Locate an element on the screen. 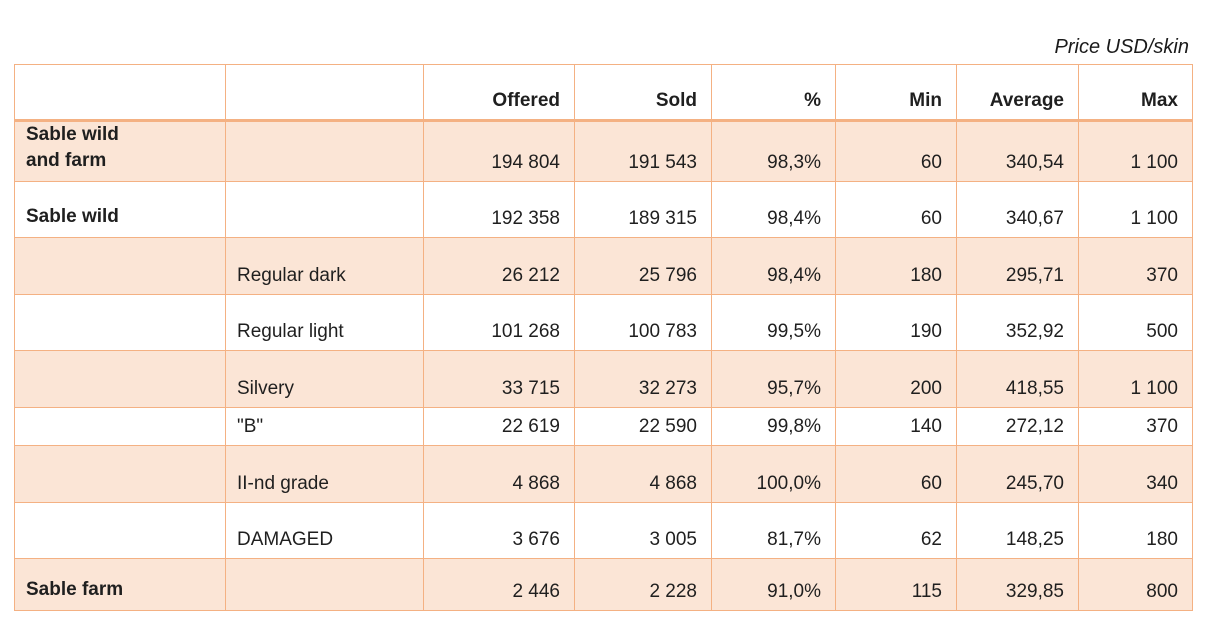  cell-max: 500 is located at coordinates (1135, 322).